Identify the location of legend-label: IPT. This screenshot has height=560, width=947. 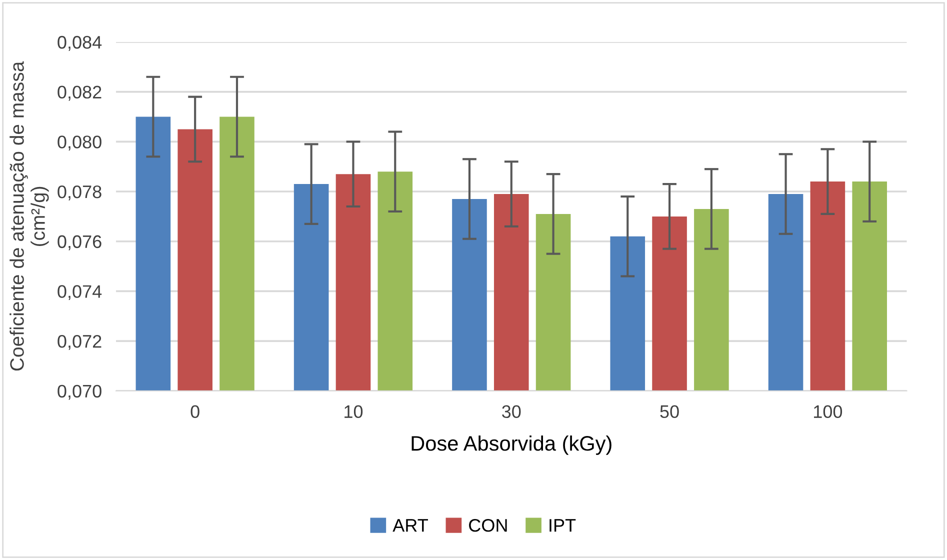
(563, 525).